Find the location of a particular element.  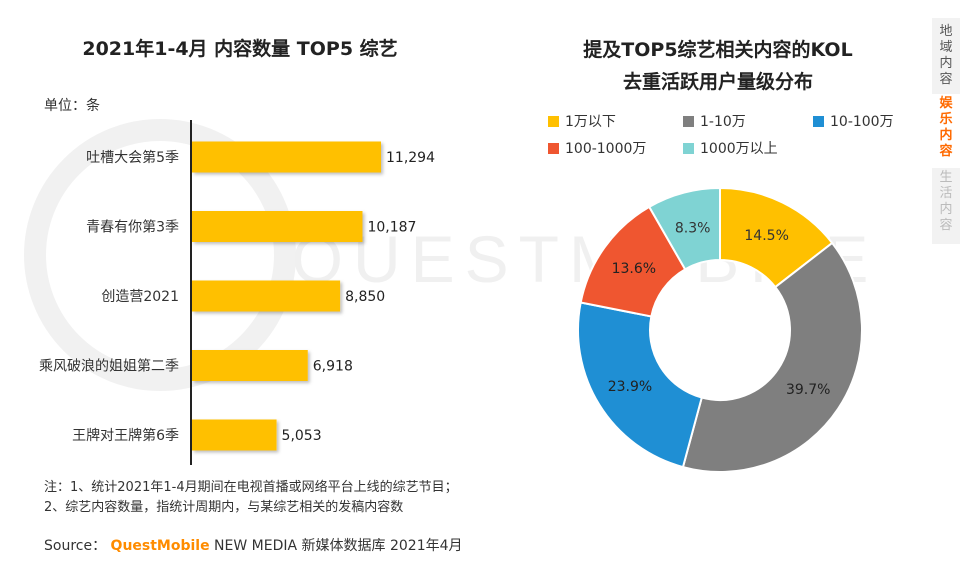

donut-value-label: 39.7% is located at coordinates (808, 390).